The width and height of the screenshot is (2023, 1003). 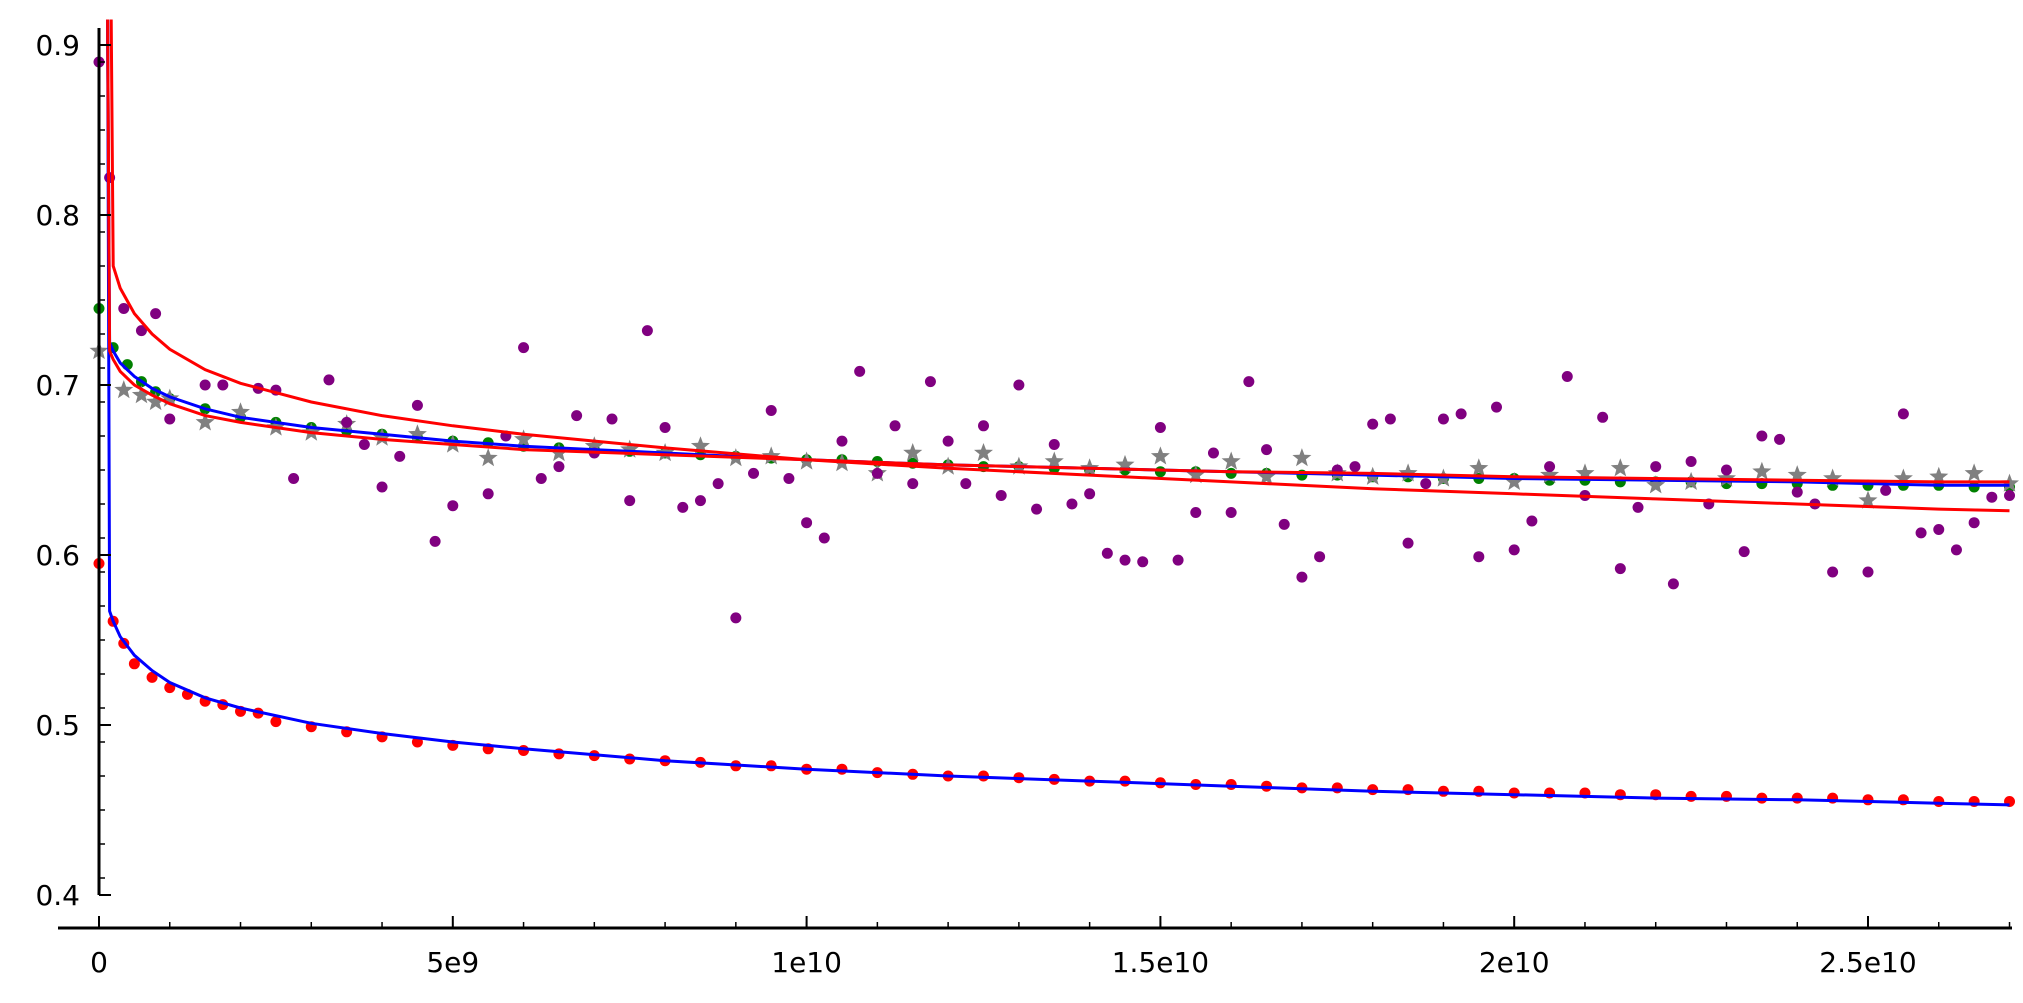 I want to click on y-tick-label: 0.4, so click(x=57, y=895).